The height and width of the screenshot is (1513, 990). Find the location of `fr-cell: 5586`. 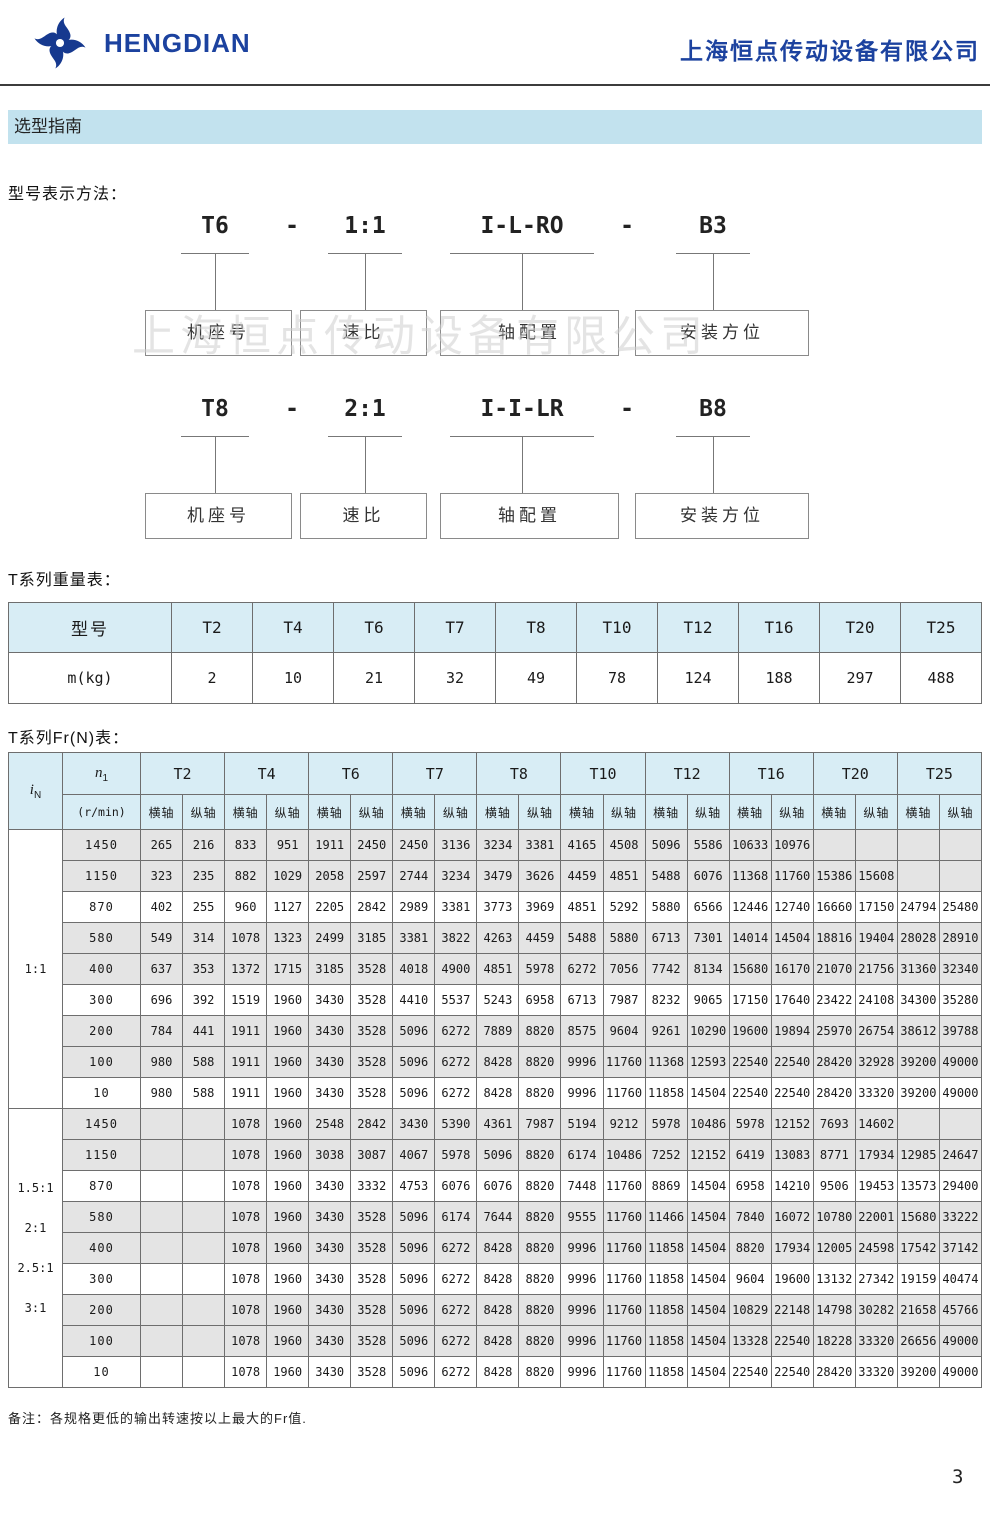

fr-cell: 5586 is located at coordinates (708, 845).